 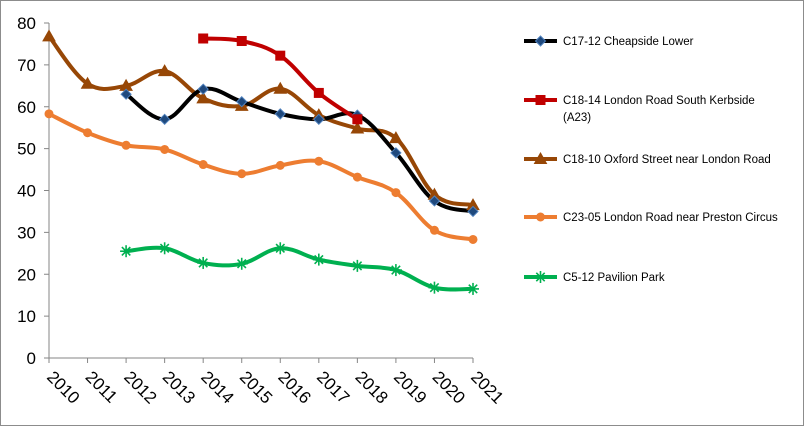 What do you see at coordinates (410, 387) in the screenshot?
I see `x-tick-label: 2019` at bounding box center [410, 387].